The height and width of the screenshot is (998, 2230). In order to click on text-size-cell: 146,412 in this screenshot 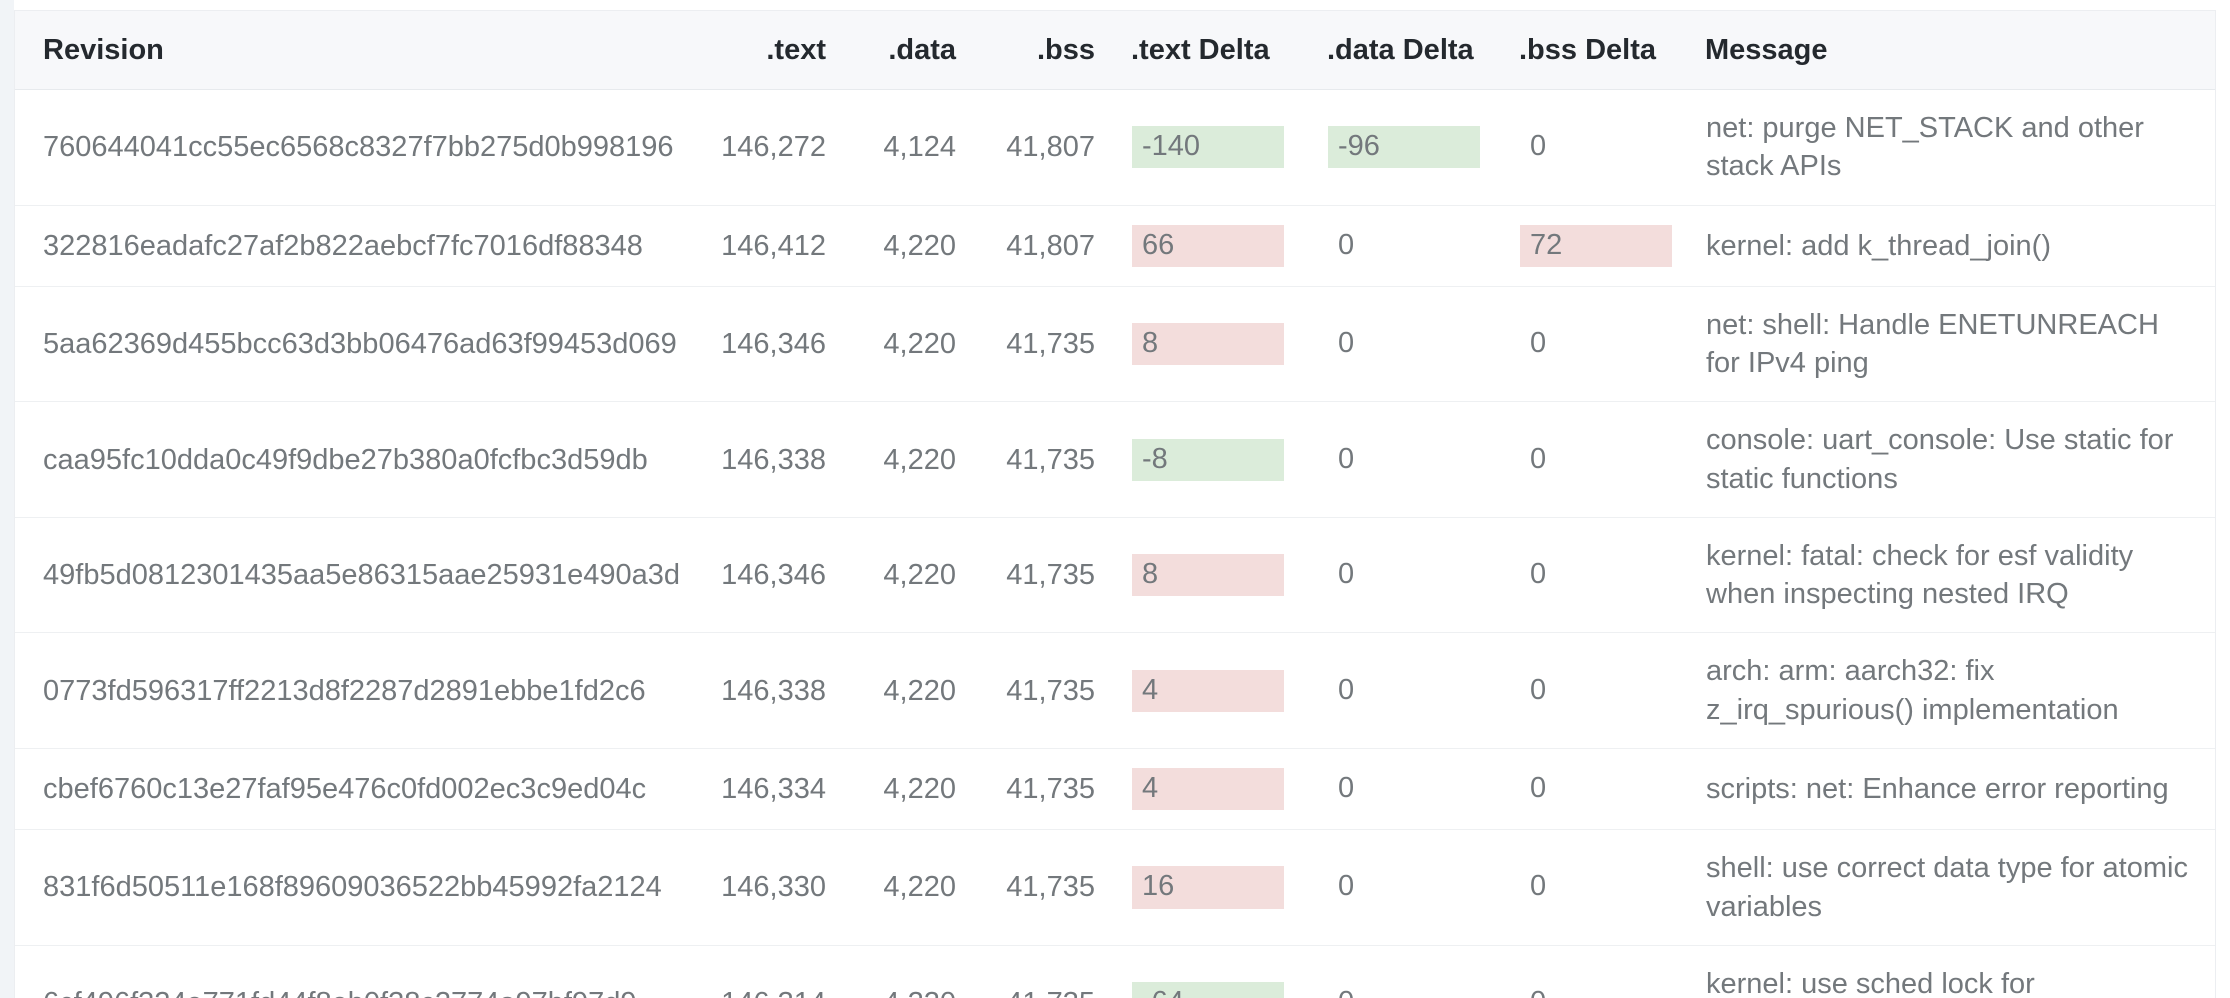, I will do `click(747, 245)`.